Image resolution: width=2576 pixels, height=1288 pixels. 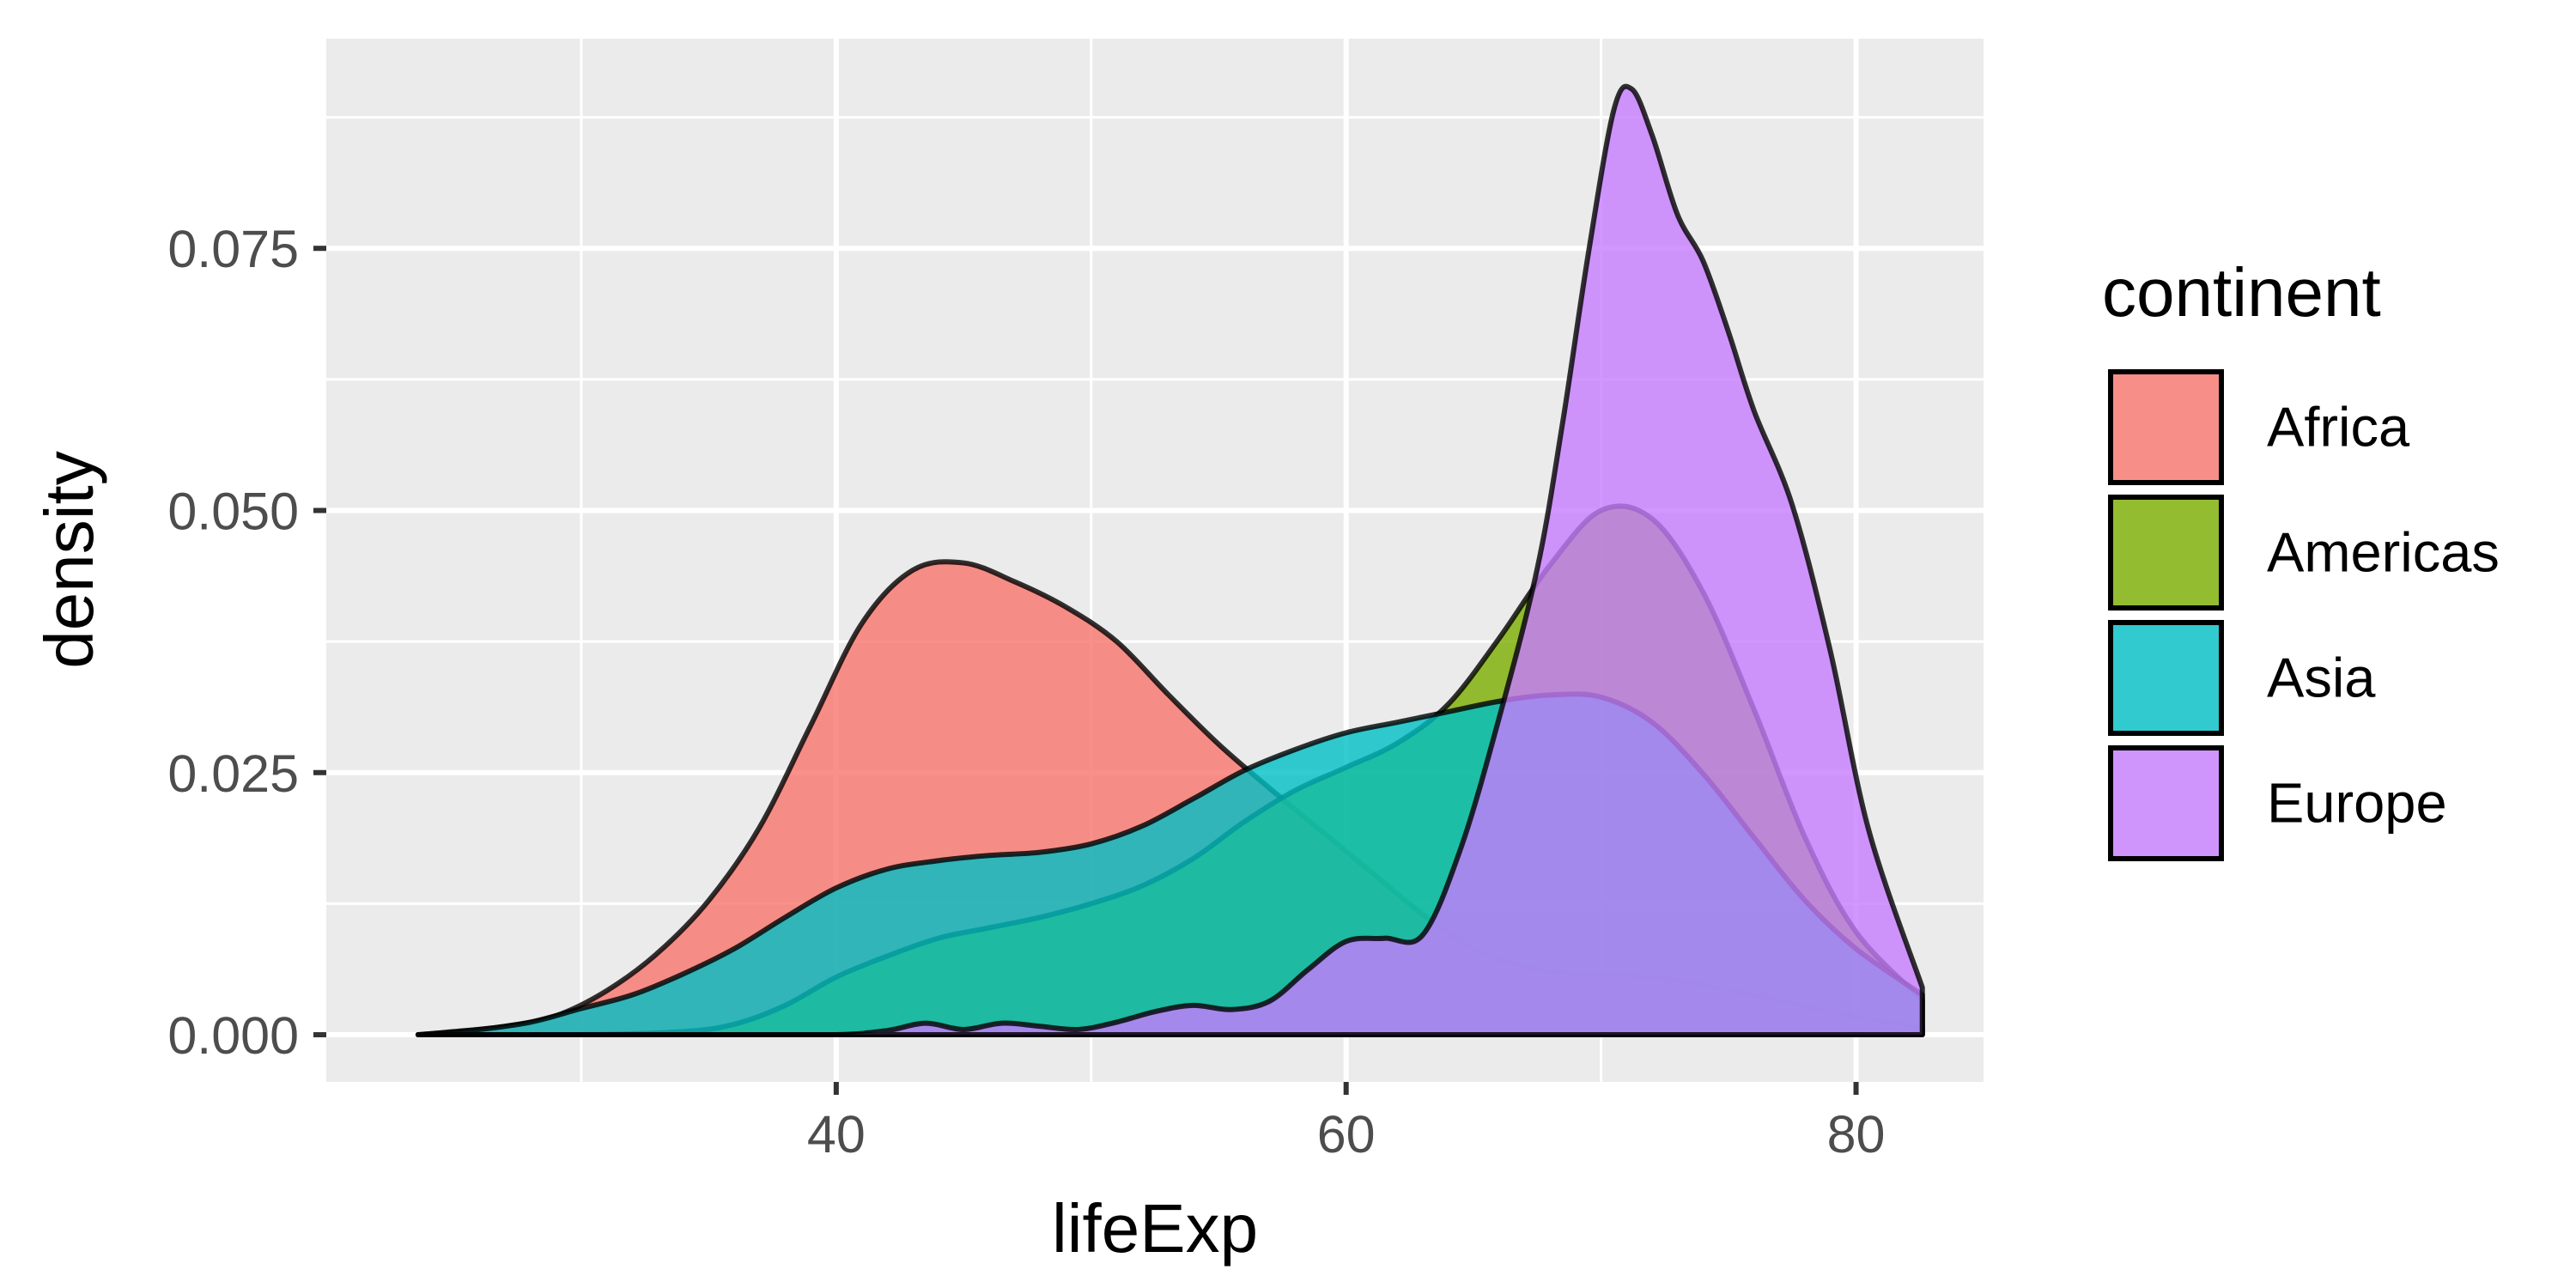 What do you see at coordinates (233, 1035) in the screenshot?
I see `y-tick-label: 0.000` at bounding box center [233, 1035].